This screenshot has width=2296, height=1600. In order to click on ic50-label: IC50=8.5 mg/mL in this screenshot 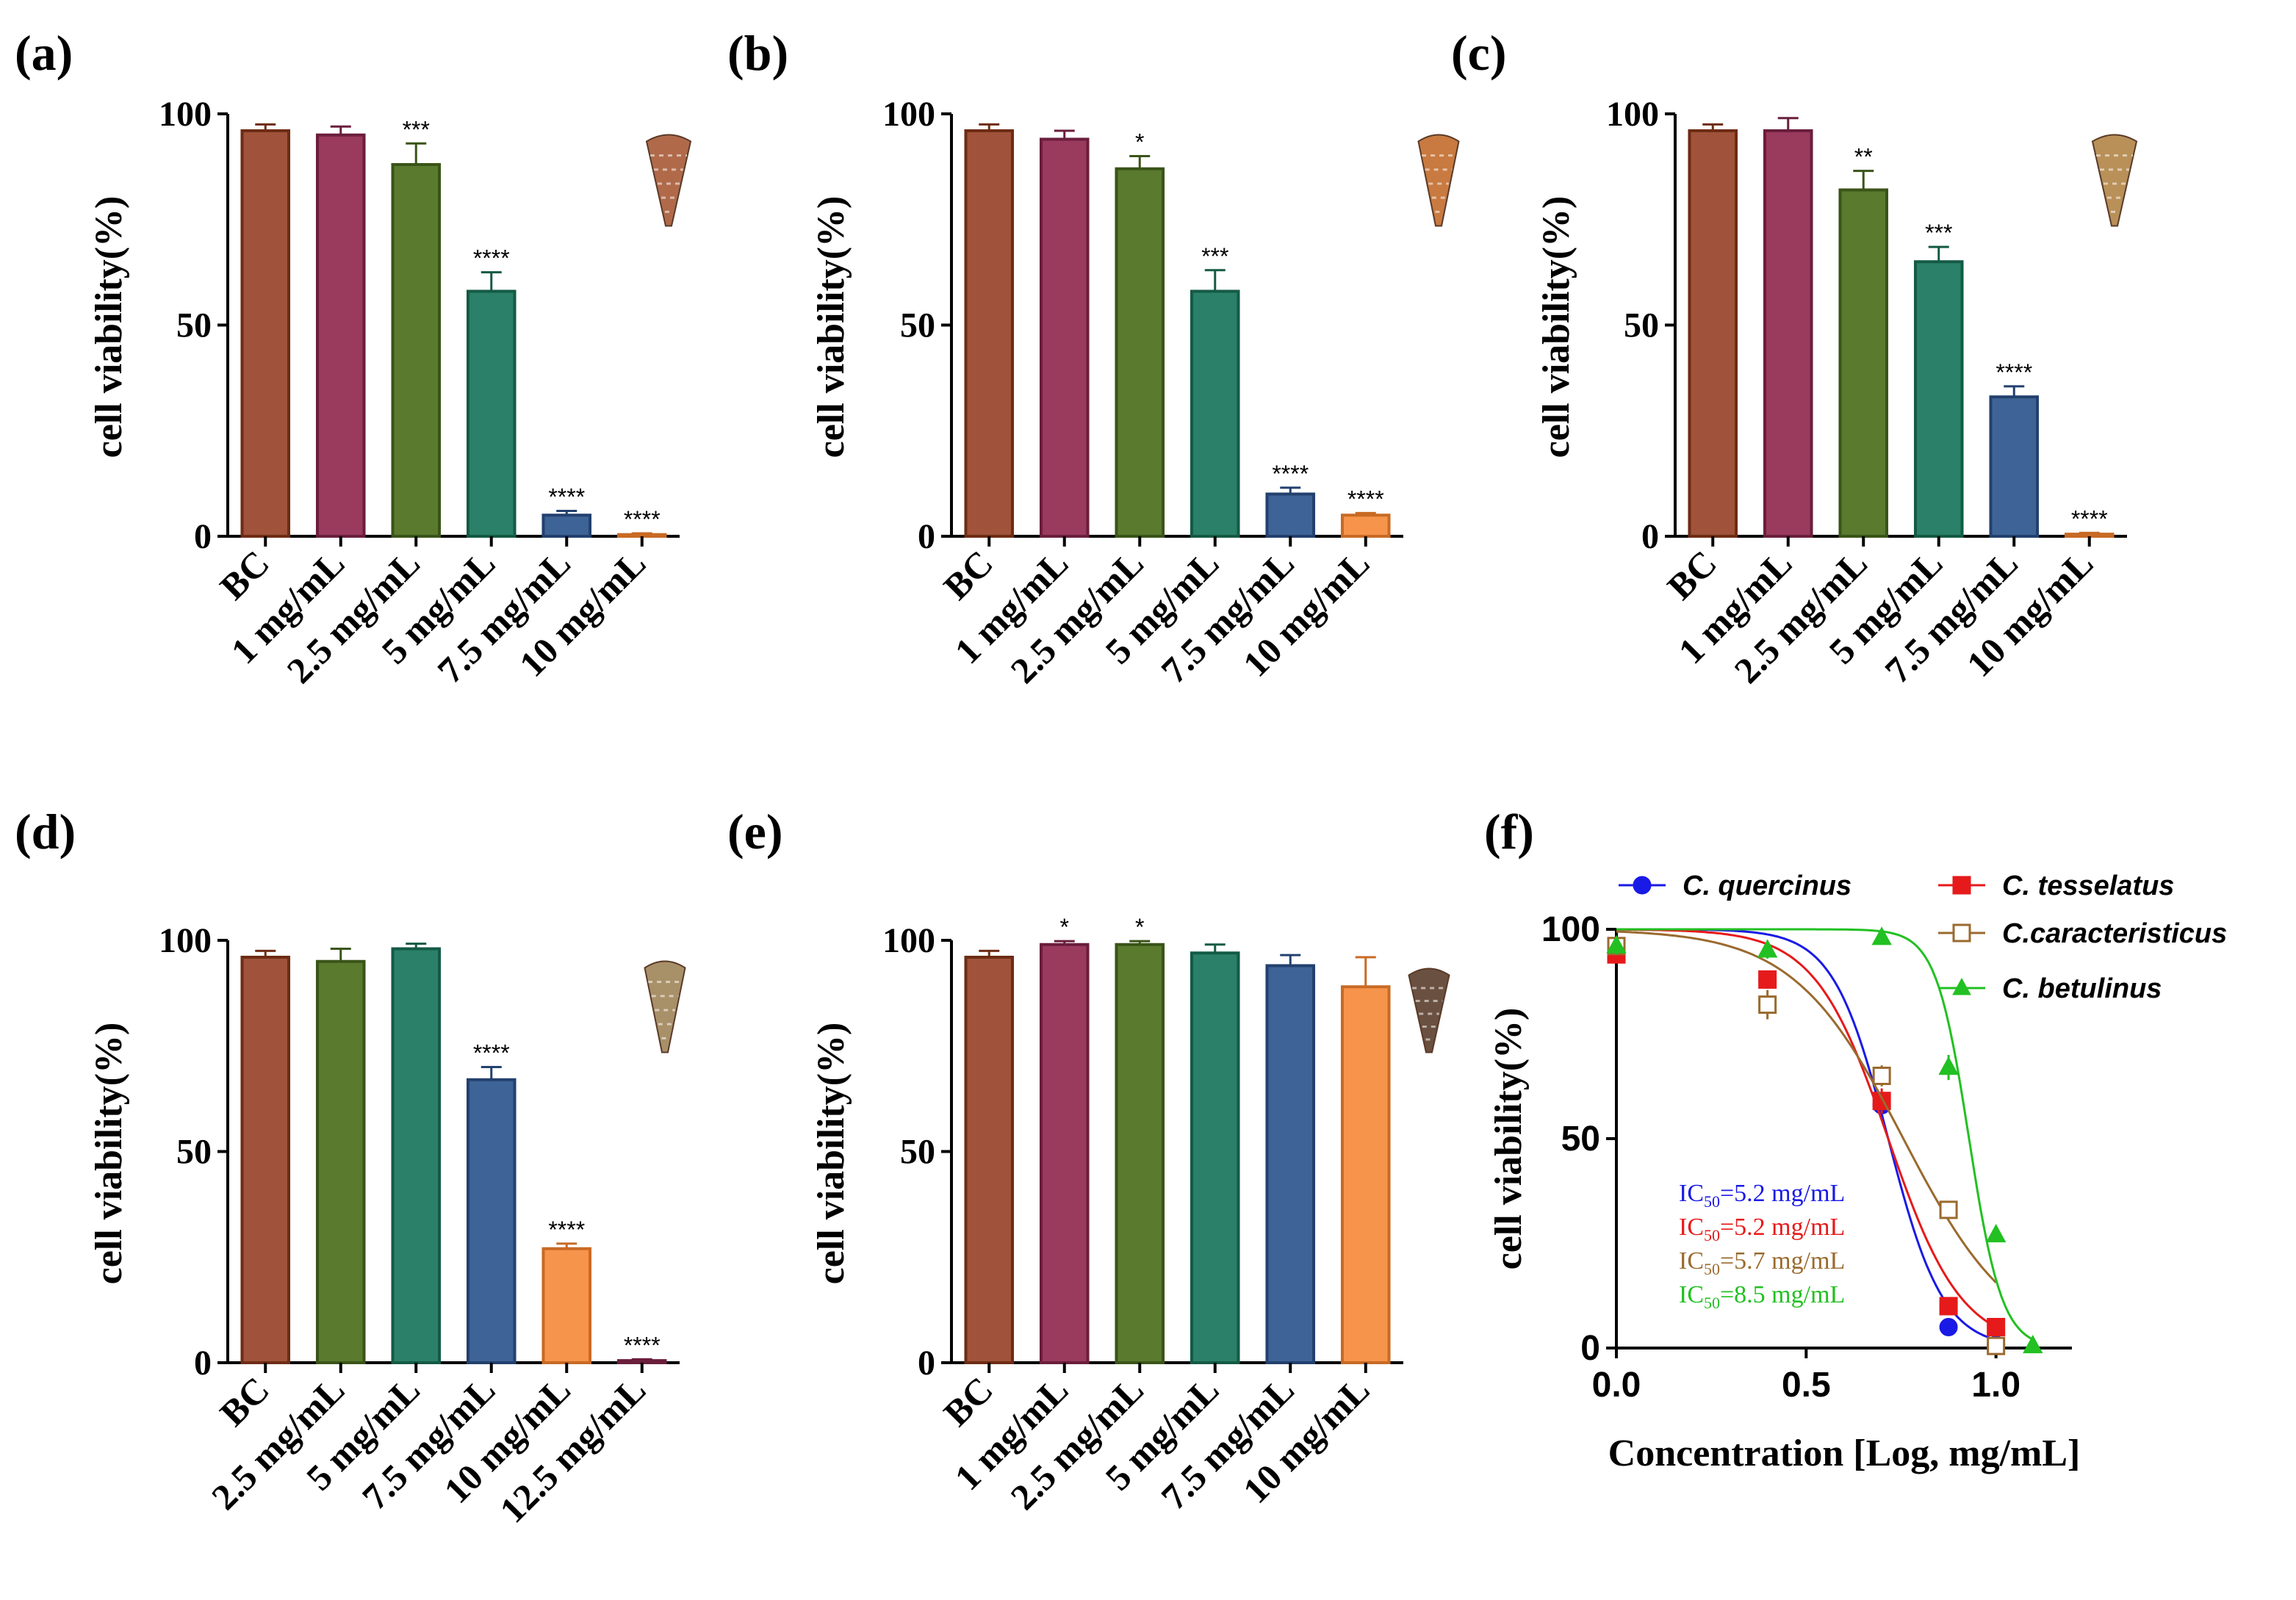, I will do `click(1762, 1296)`.